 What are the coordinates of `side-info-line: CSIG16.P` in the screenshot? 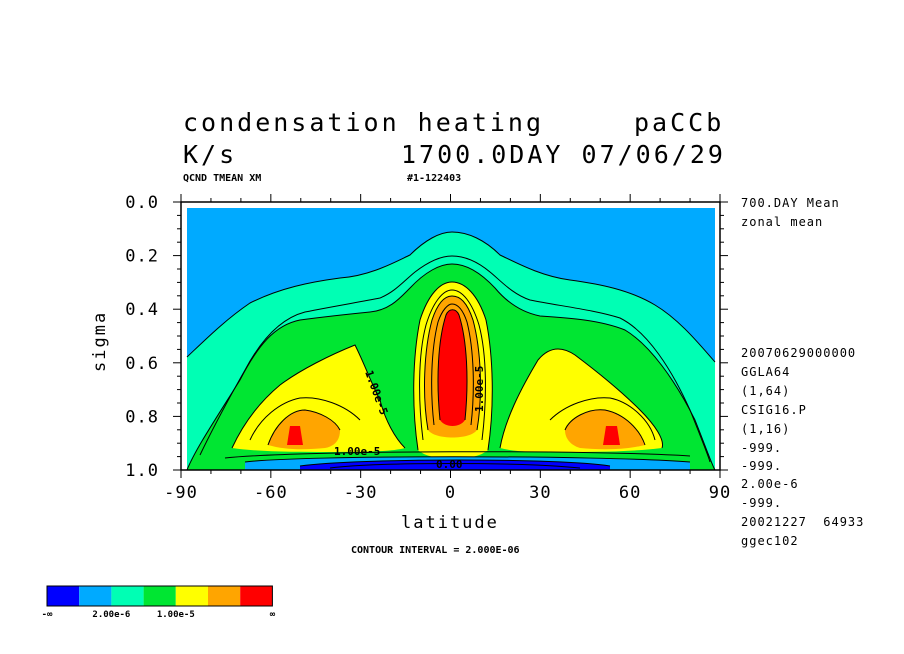 It's located at (774, 410).